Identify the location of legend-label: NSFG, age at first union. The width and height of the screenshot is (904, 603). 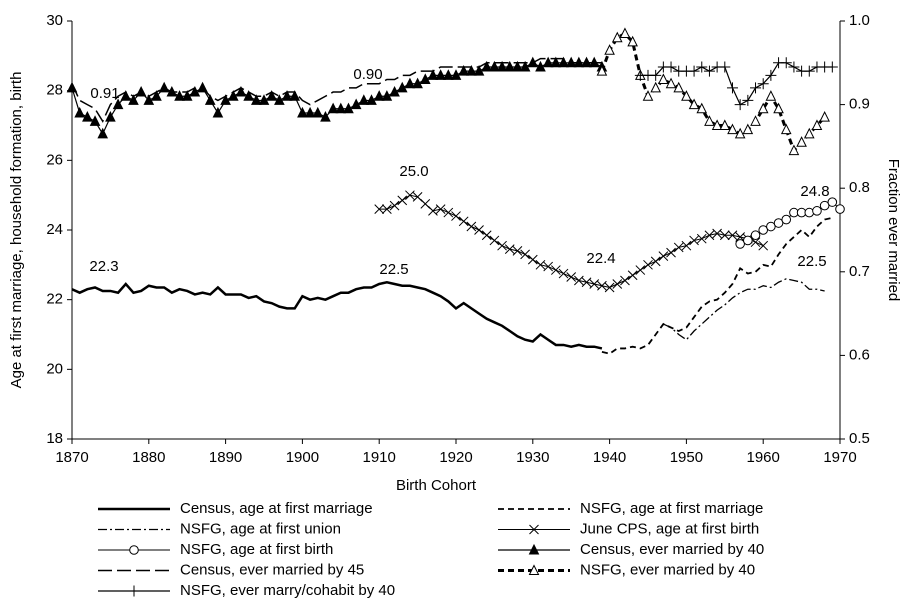
(260, 528).